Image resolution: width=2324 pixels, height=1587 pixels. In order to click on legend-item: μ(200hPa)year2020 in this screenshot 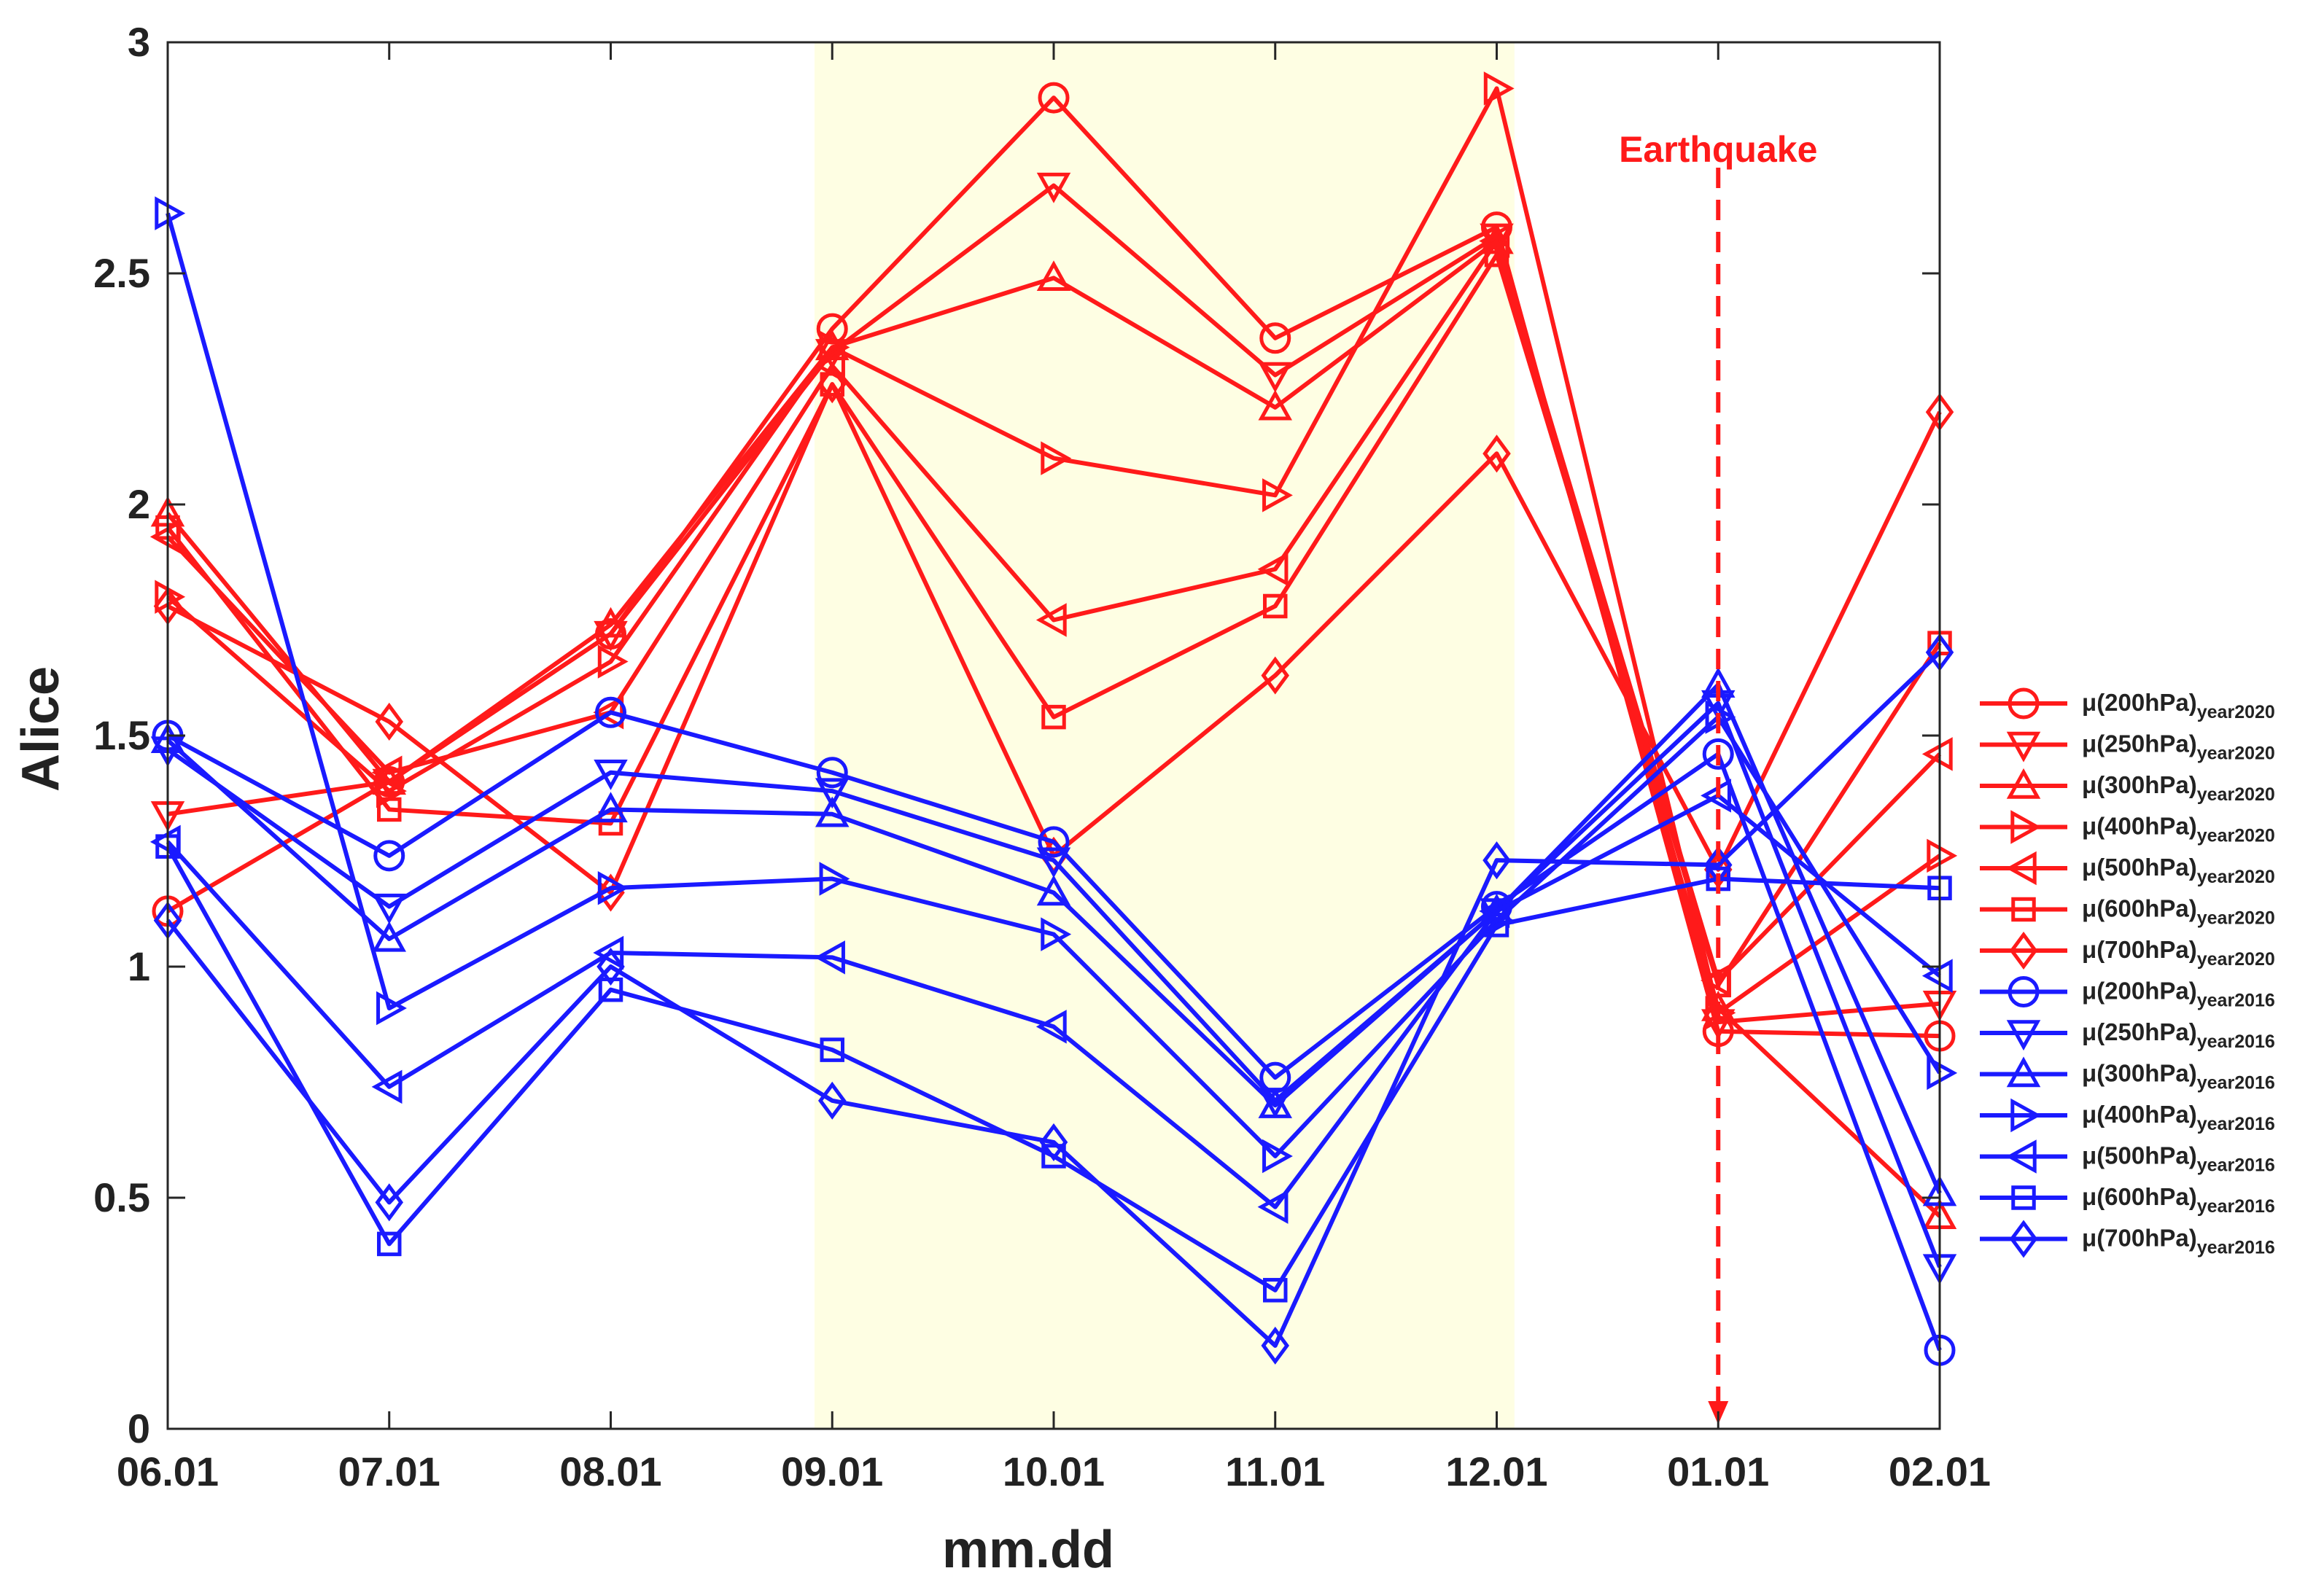, I will do `click(2127, 704)`.